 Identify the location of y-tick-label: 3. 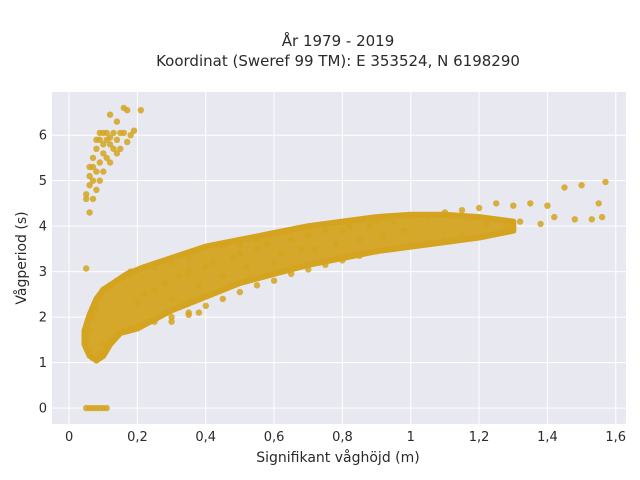
(43, 272).